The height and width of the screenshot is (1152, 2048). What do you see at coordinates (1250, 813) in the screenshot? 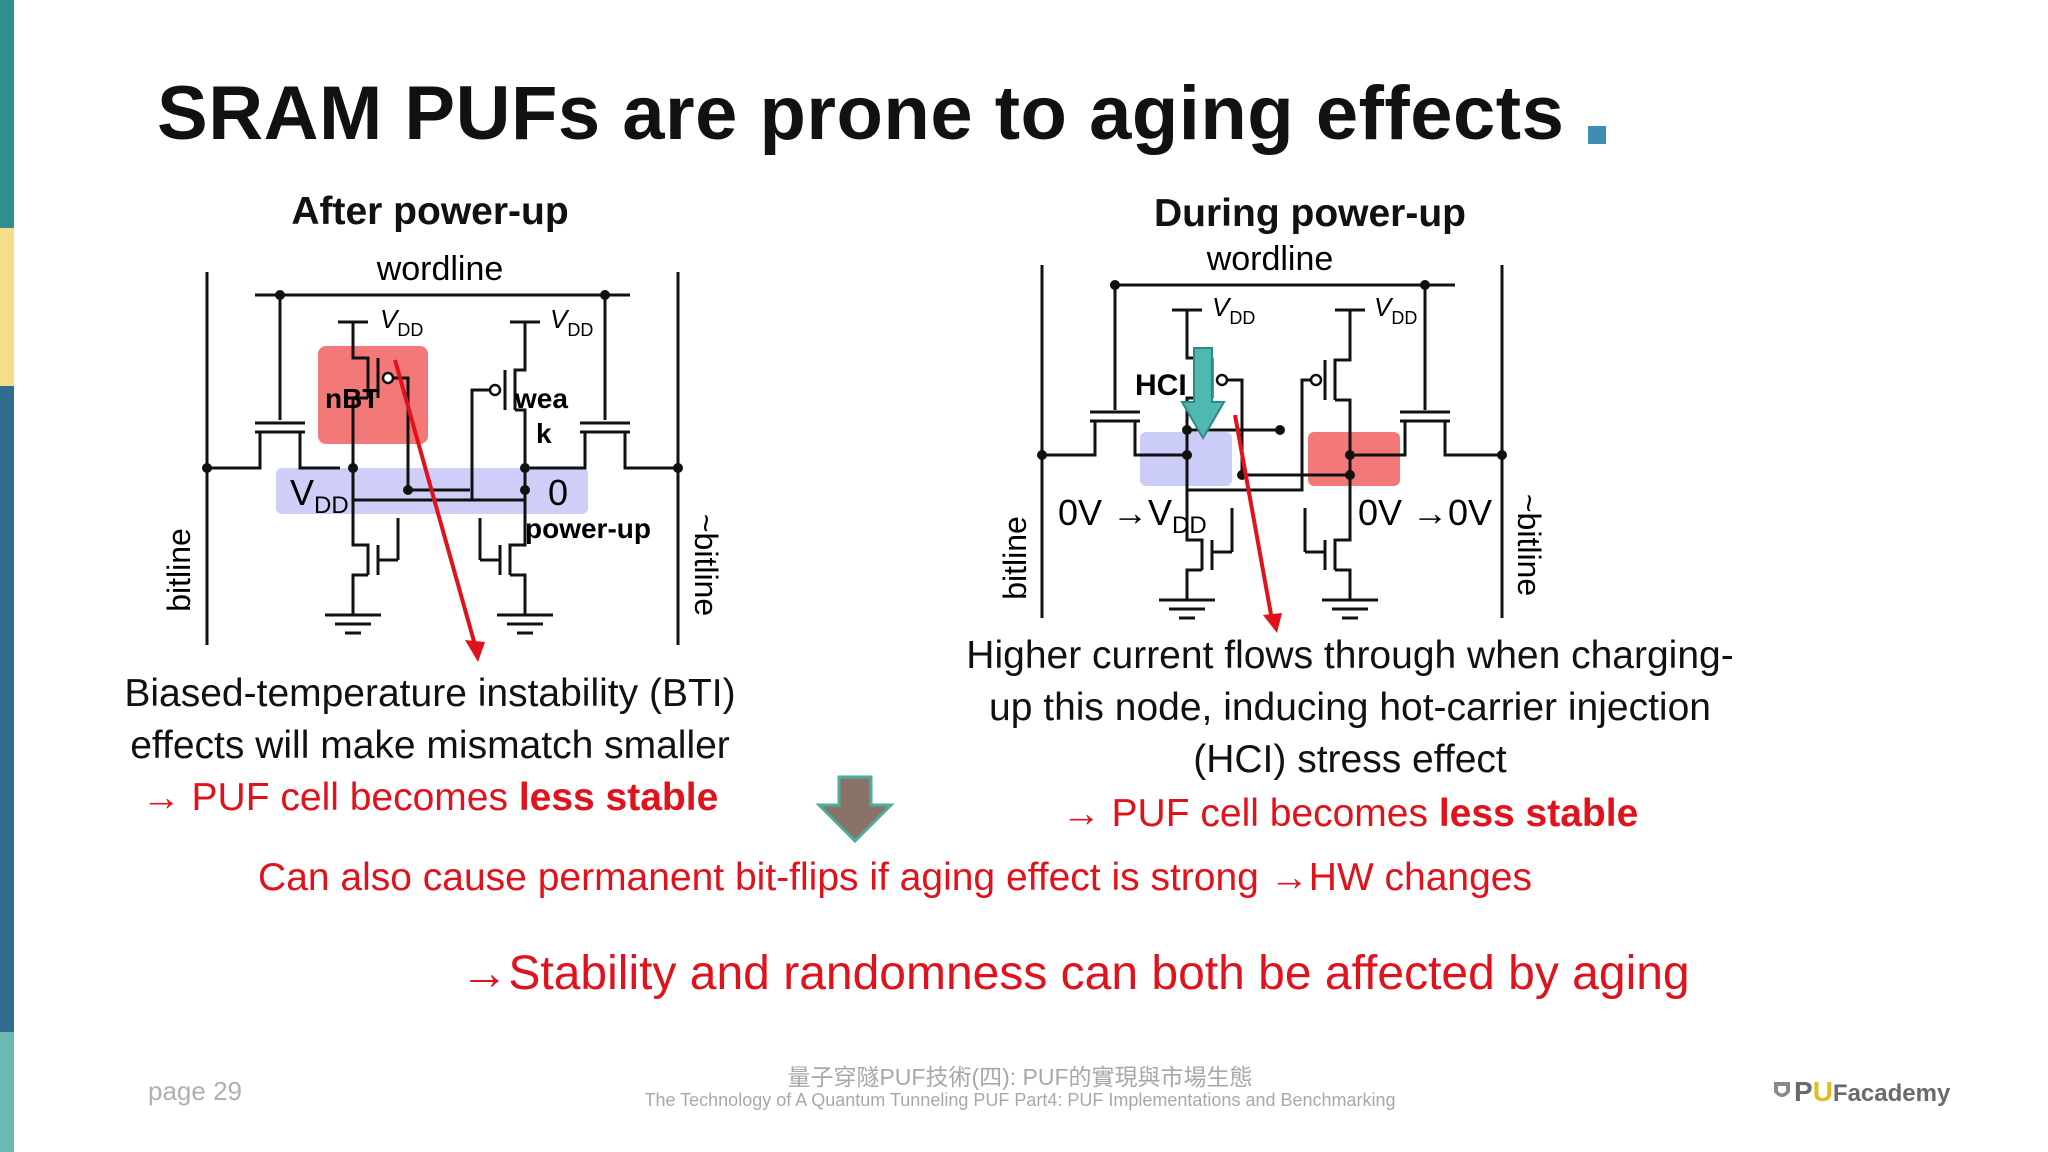
I see `right-result-prefix: → PUF cell becomes` at bounding box center [1250, 813].